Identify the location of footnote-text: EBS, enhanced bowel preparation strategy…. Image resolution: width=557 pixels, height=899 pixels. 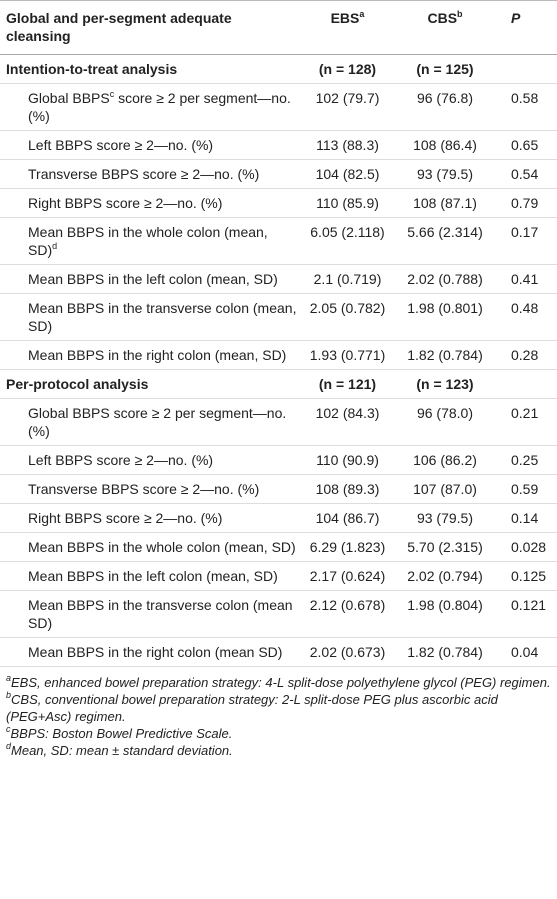
(281, 682).